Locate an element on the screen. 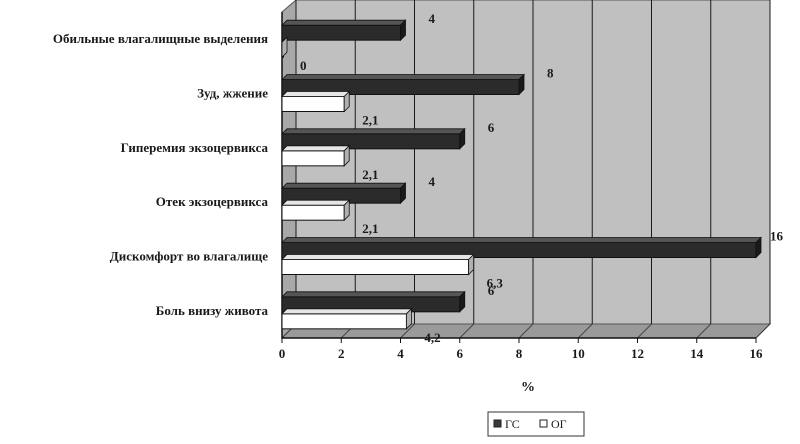  category-label: Обильные влагалищные выделения is located at coordinates (160, 38).